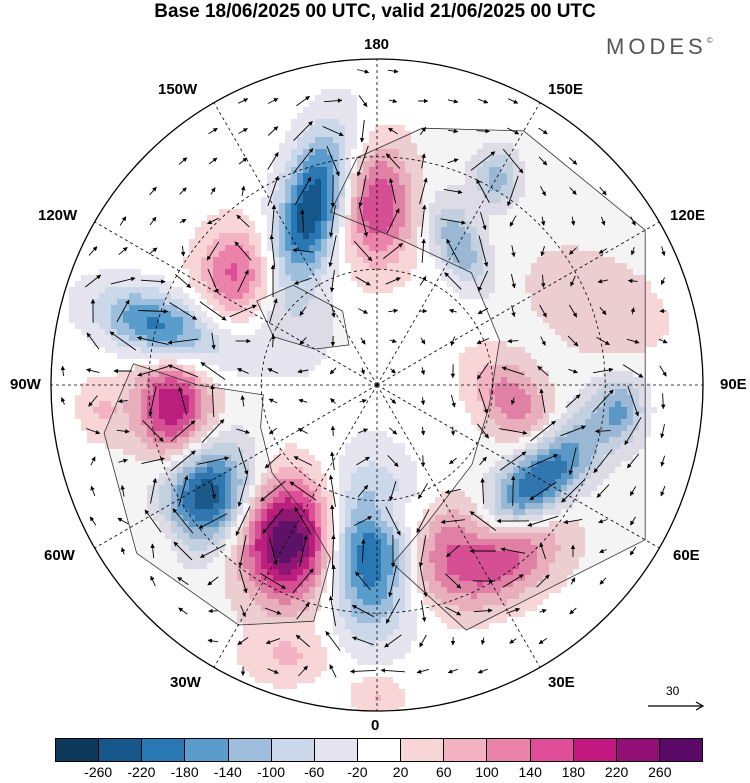 Image resolution: width=750 pixels, height=783 pixels. Describe the element at coordinates (178, 89) in the screenshot. I see `lon-label-150w: 150W` at that location.